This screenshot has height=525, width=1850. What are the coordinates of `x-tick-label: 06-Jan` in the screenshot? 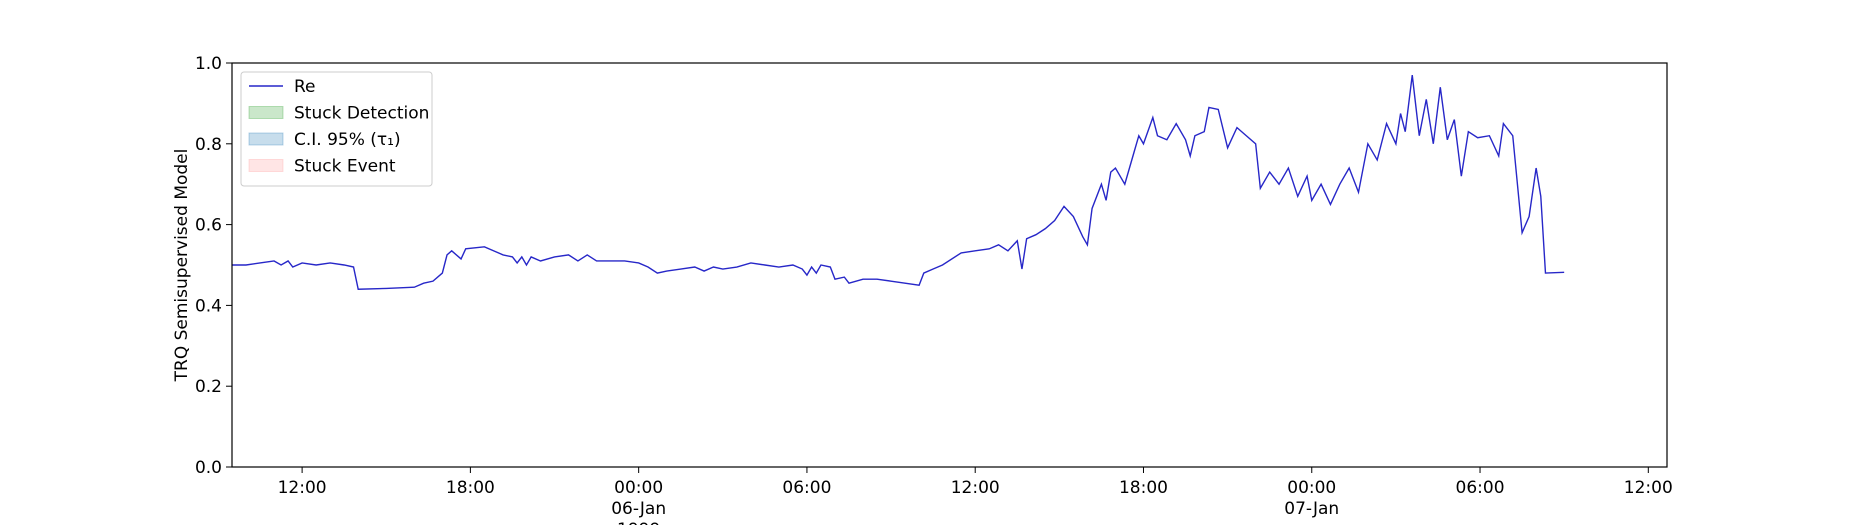 It's located at (638, 509).